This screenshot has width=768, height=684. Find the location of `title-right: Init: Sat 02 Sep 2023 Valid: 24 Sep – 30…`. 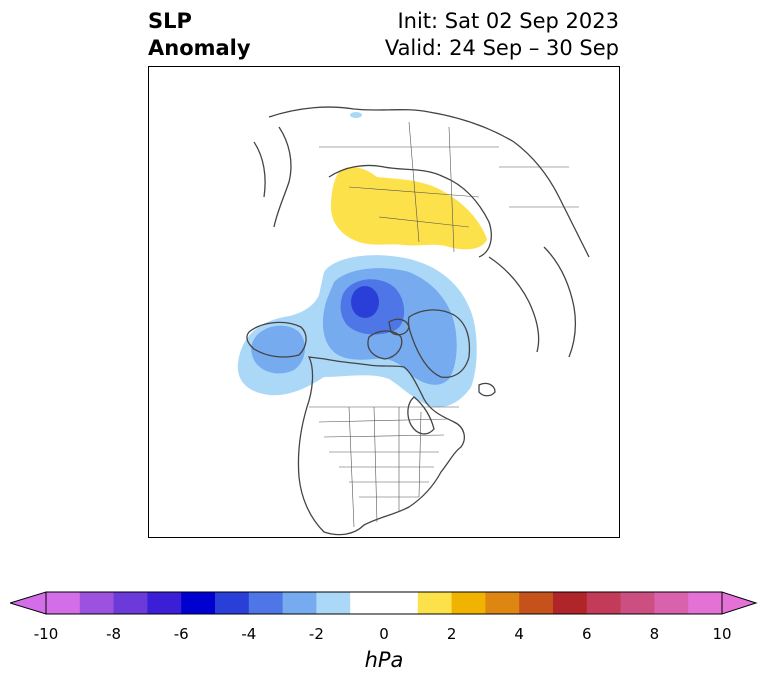

title-right: Init: Sat 02 Sep 2023 Valid: 24 Sep – 30… is located at coordinates (502, 35).